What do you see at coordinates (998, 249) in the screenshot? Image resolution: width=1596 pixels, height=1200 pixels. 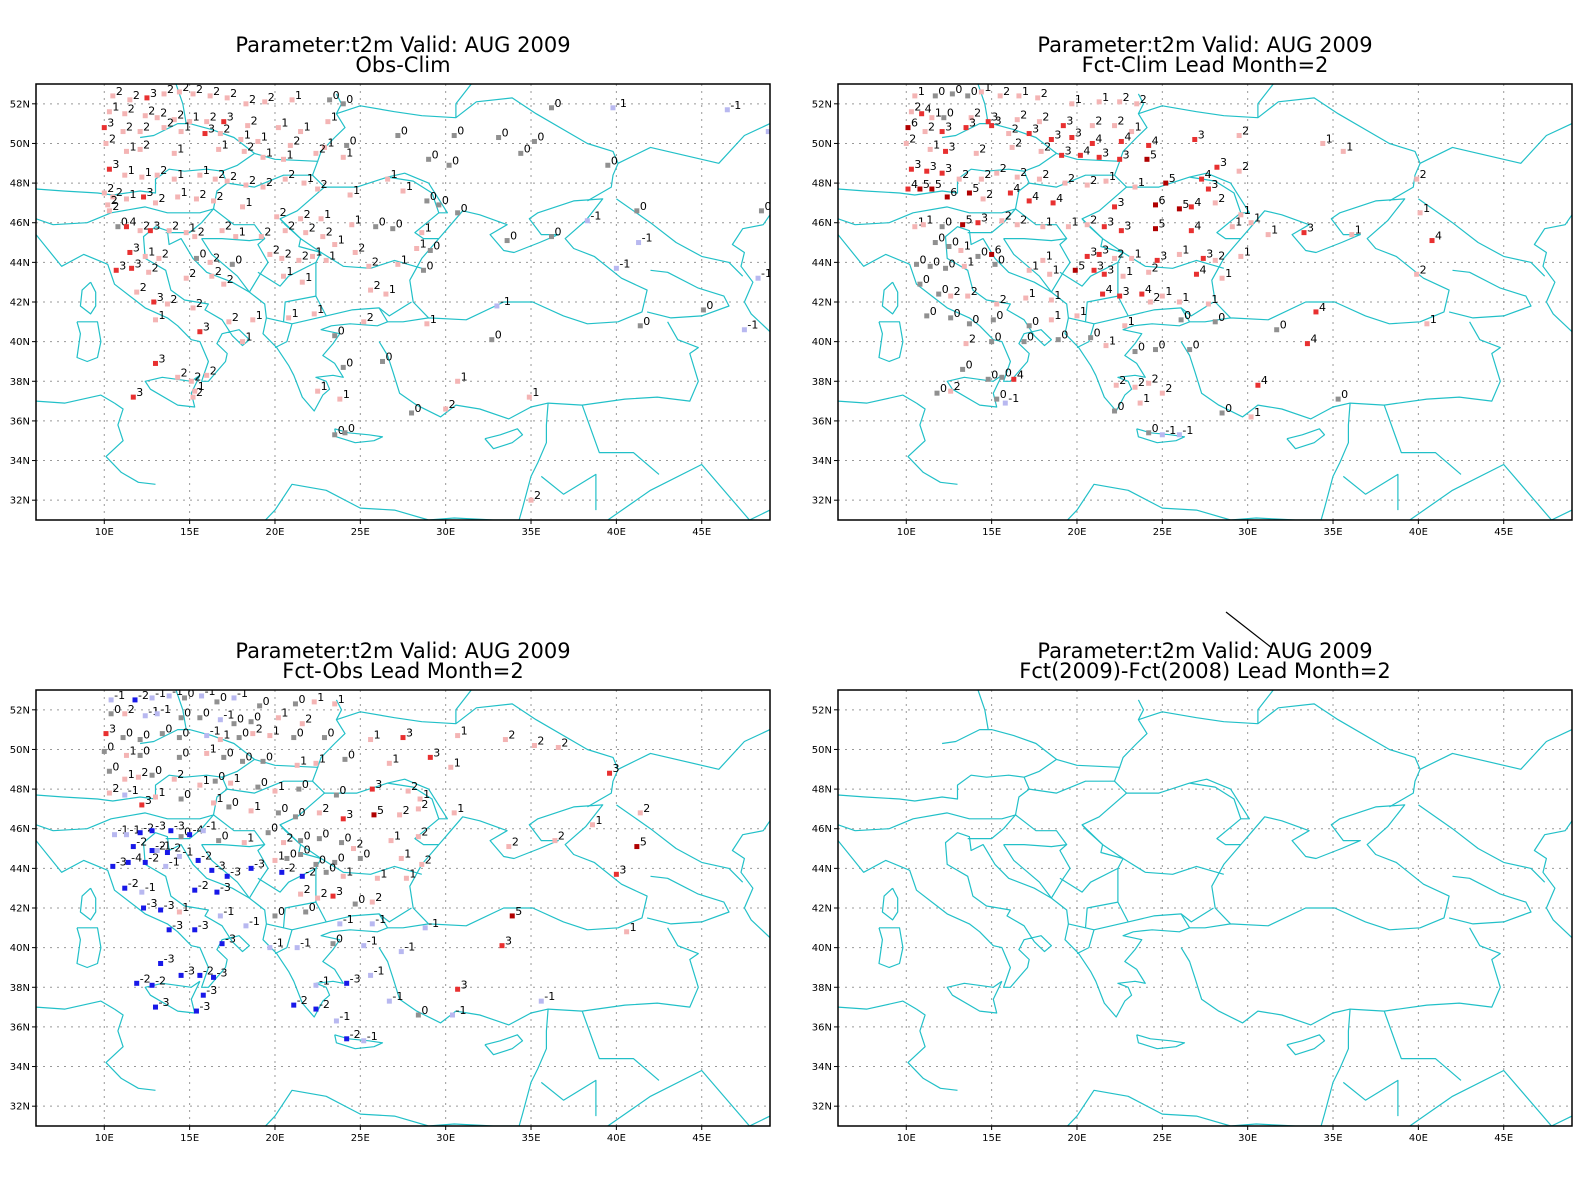 I see `station-value: 6` at bounding box center [998, 249].